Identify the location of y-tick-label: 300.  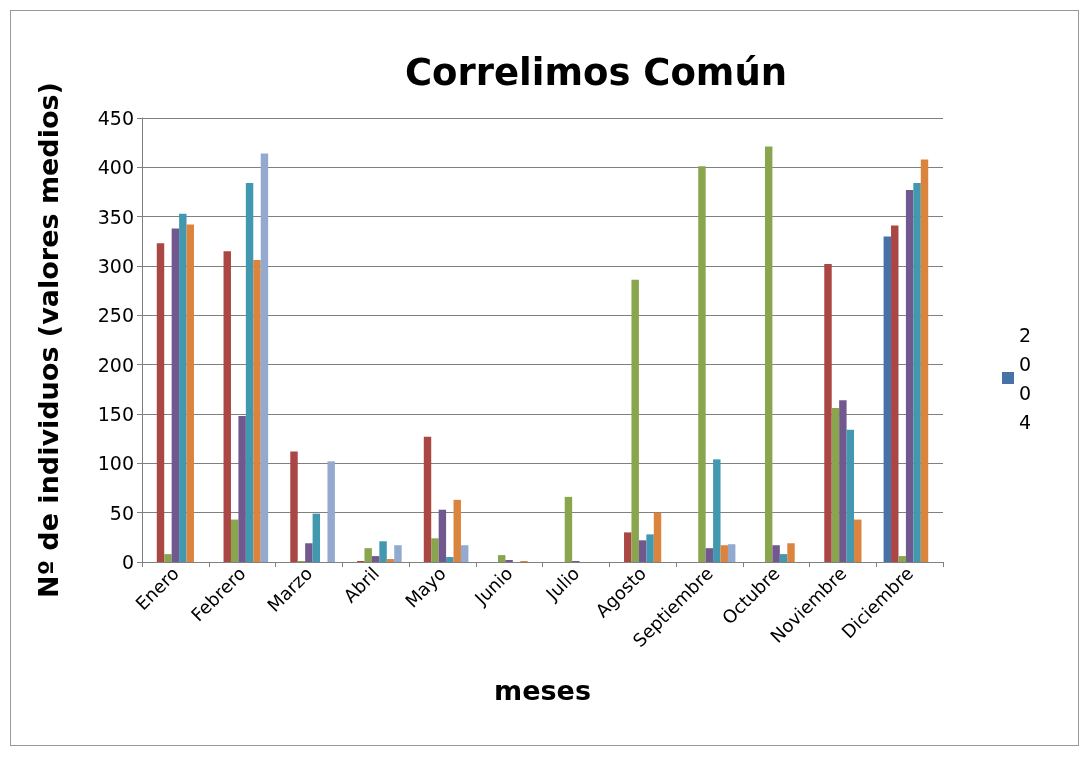
(115, 266).